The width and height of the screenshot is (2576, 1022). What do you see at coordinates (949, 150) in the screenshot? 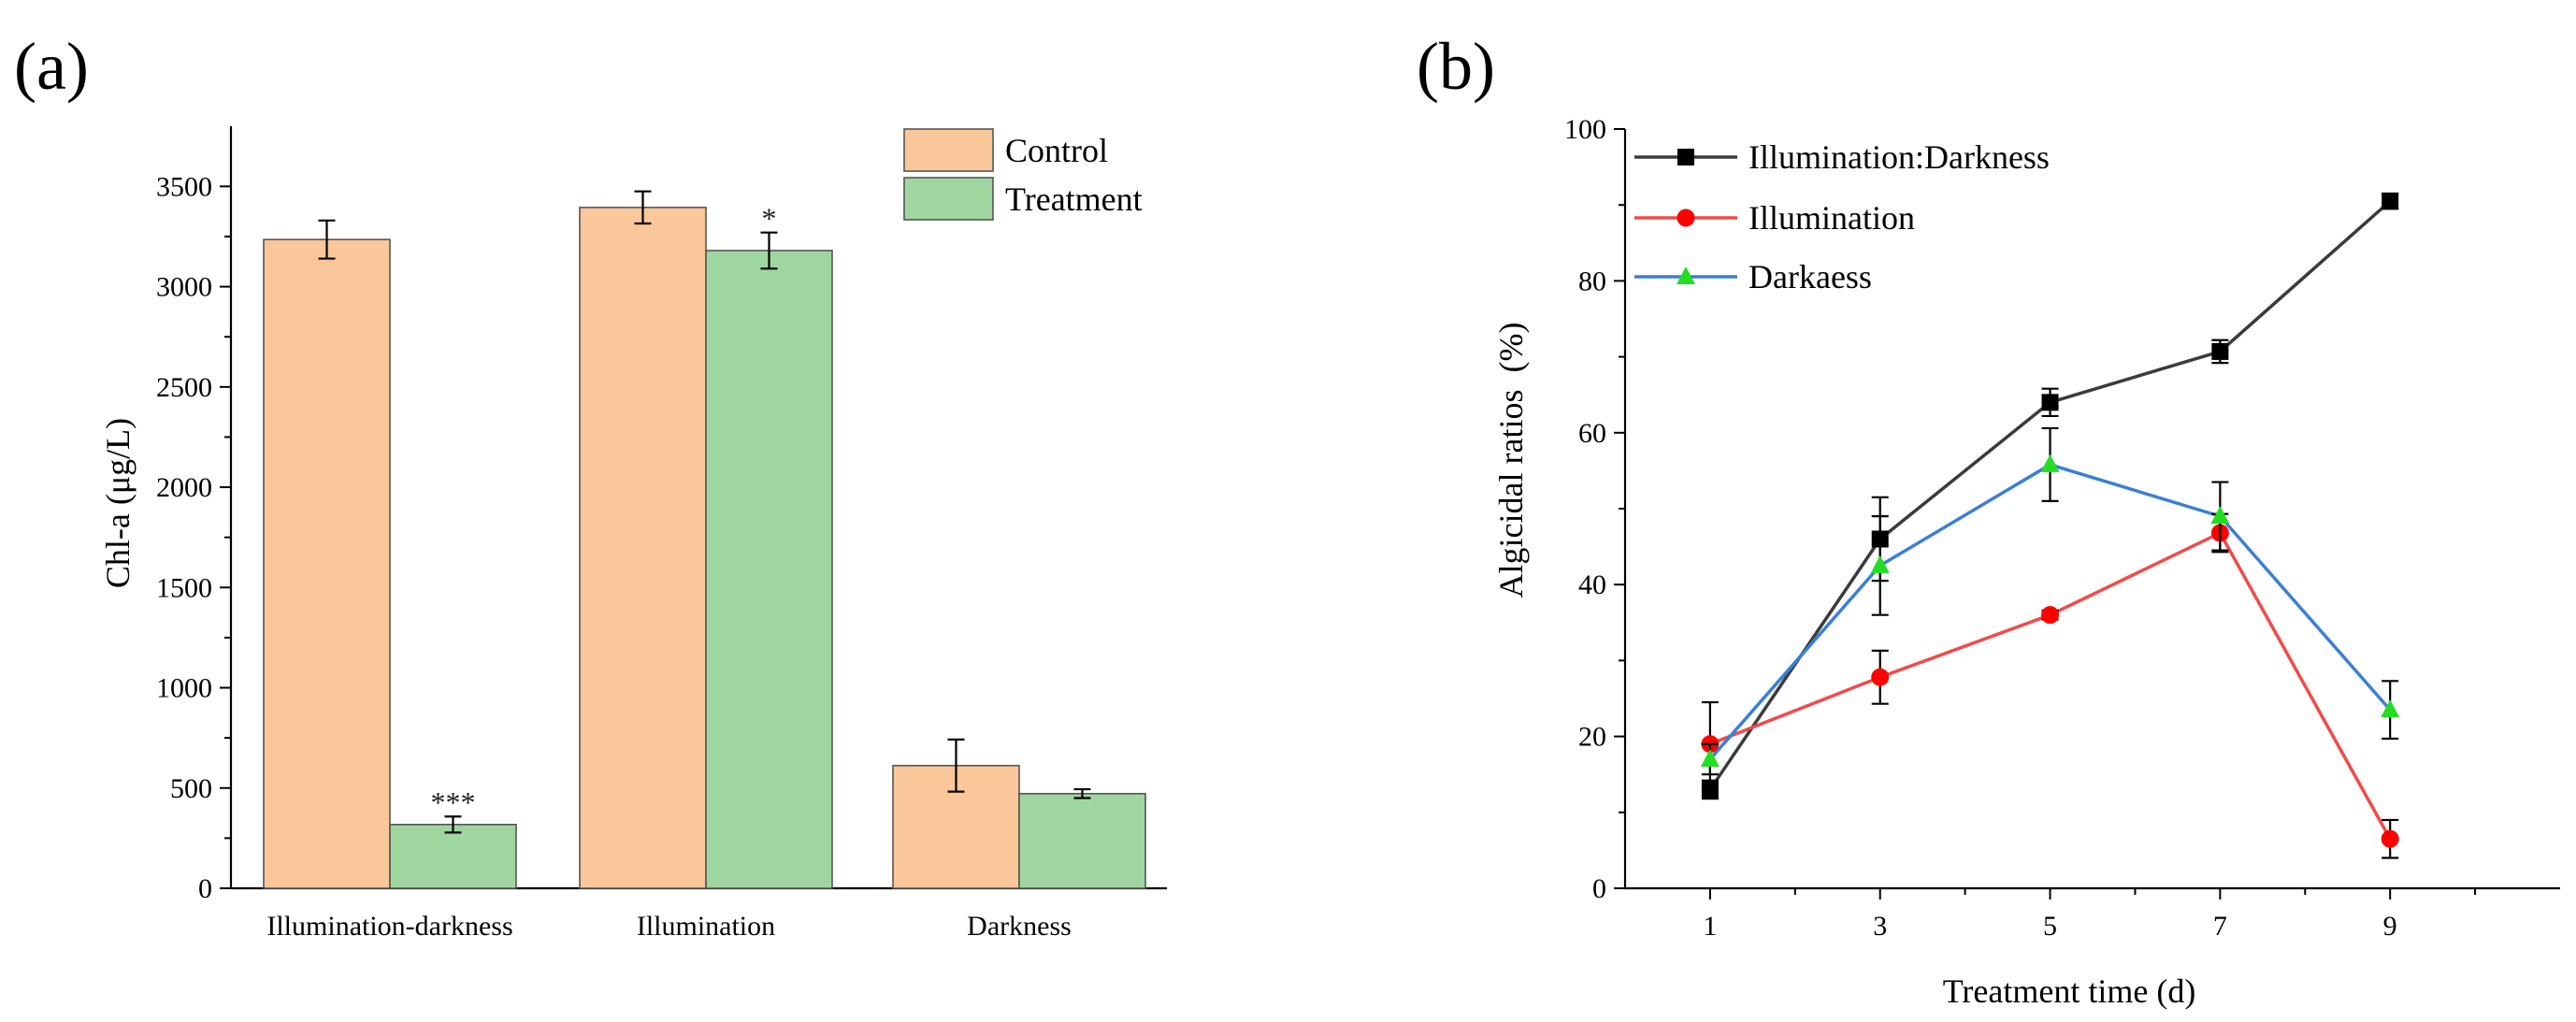
I see `a-legend-swatch-control` at bounding box center [949, 150].